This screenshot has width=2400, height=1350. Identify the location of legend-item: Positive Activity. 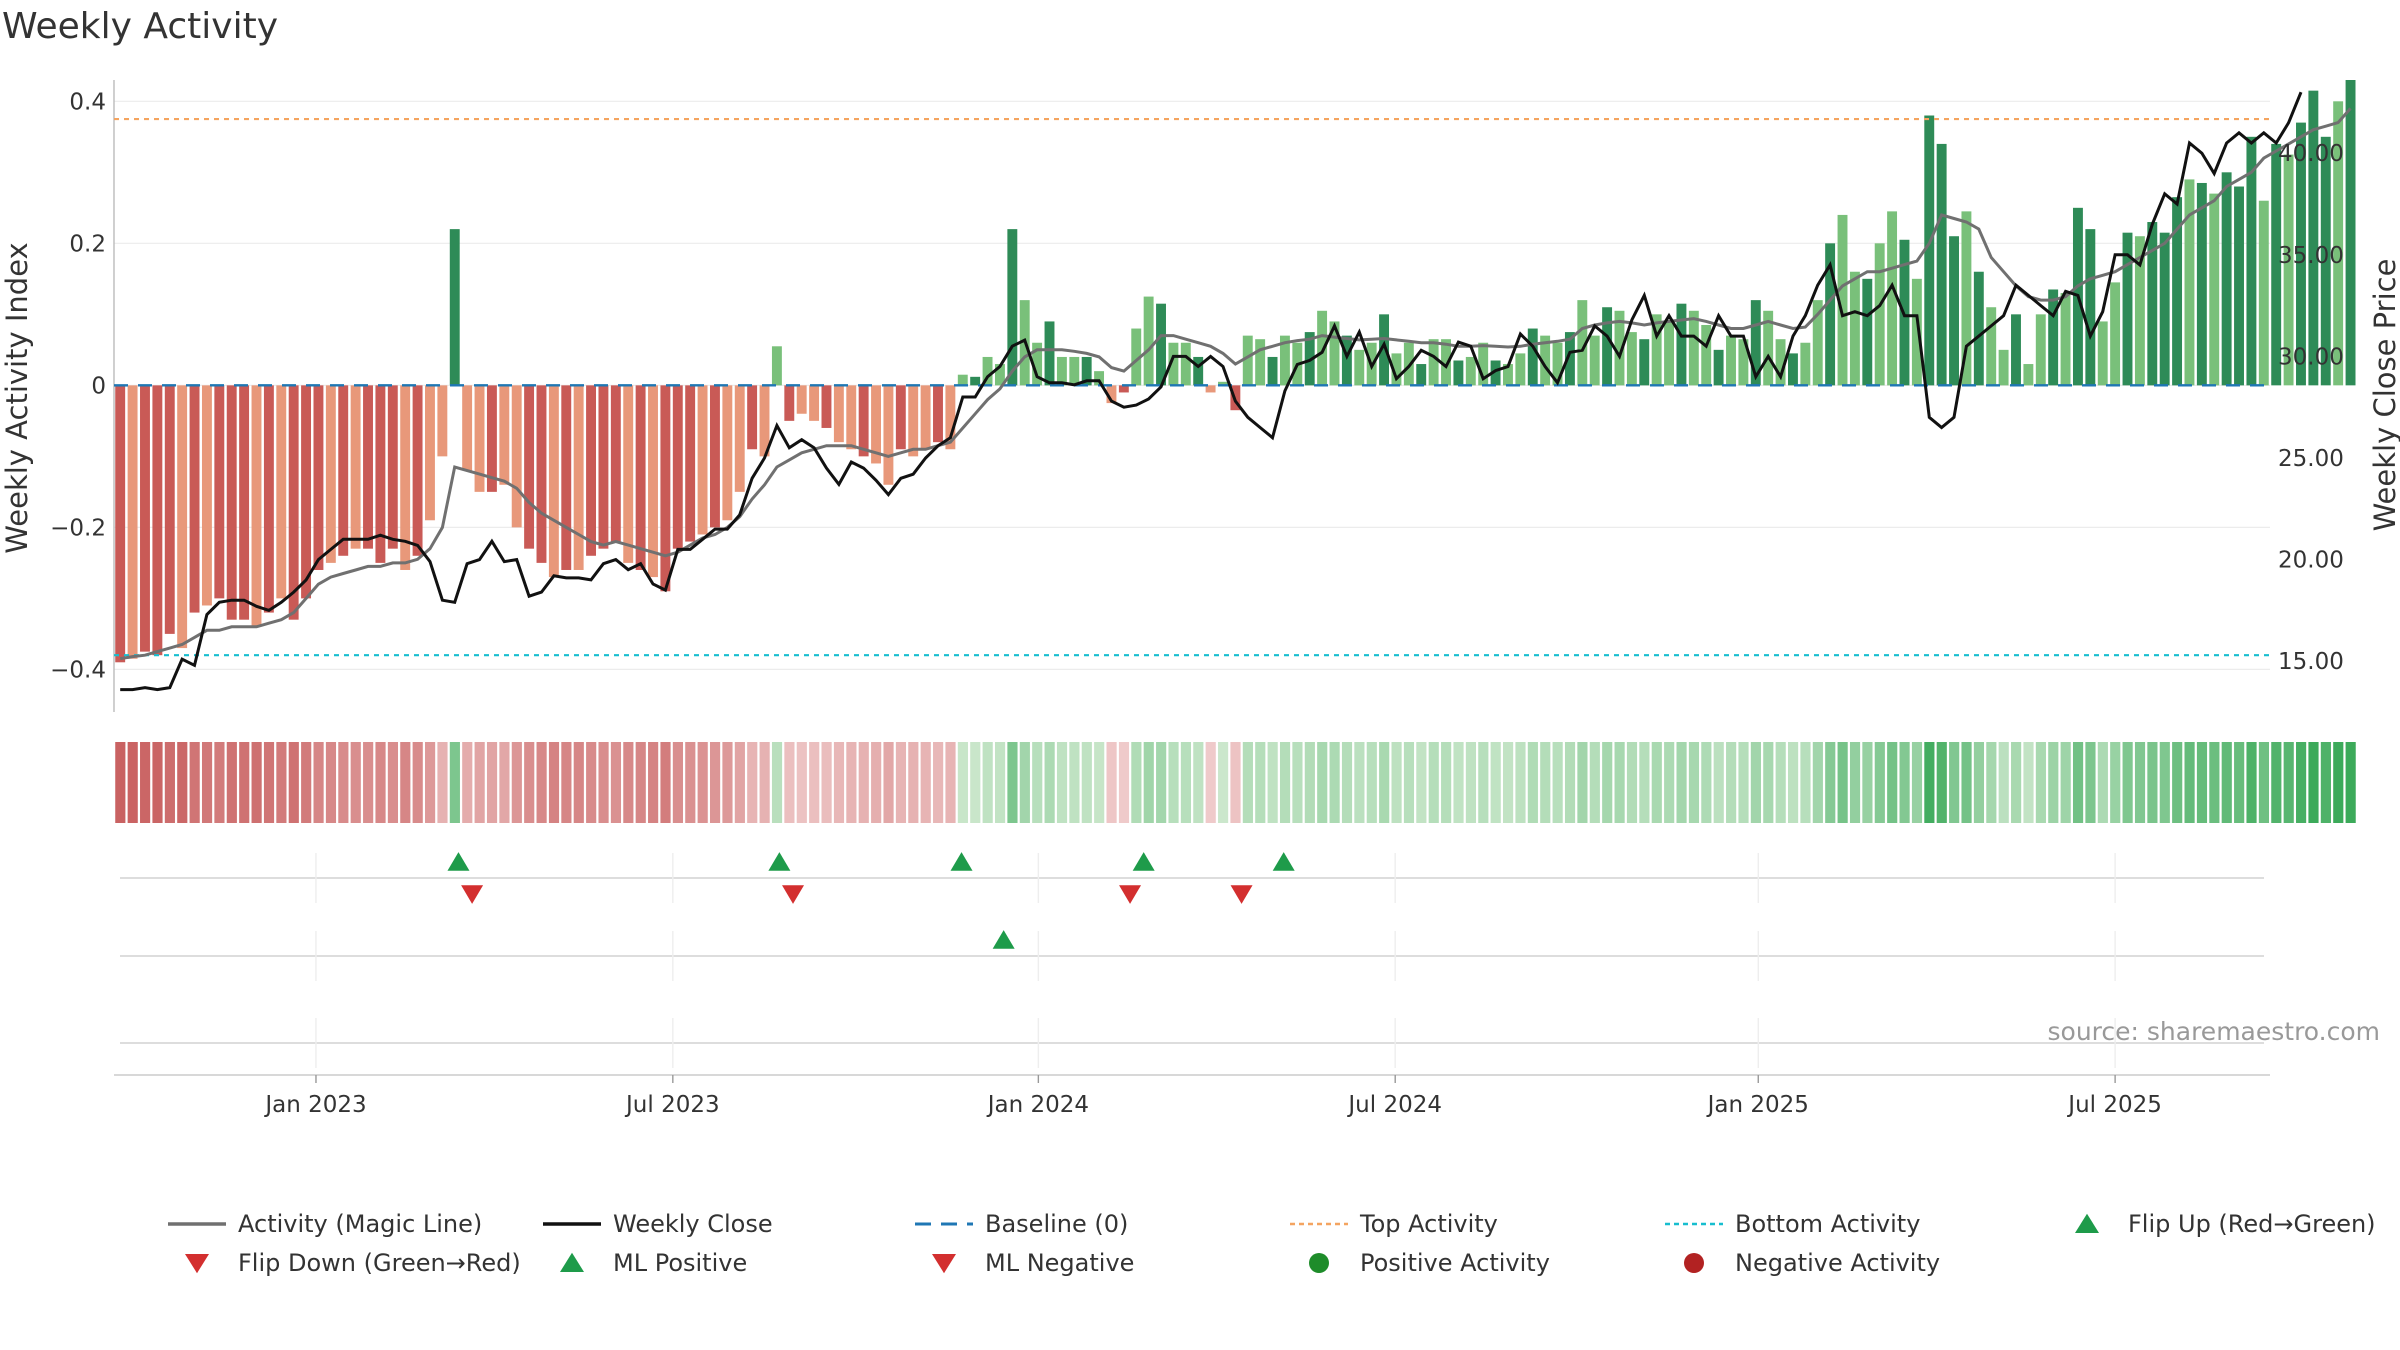
(1429, 1263).